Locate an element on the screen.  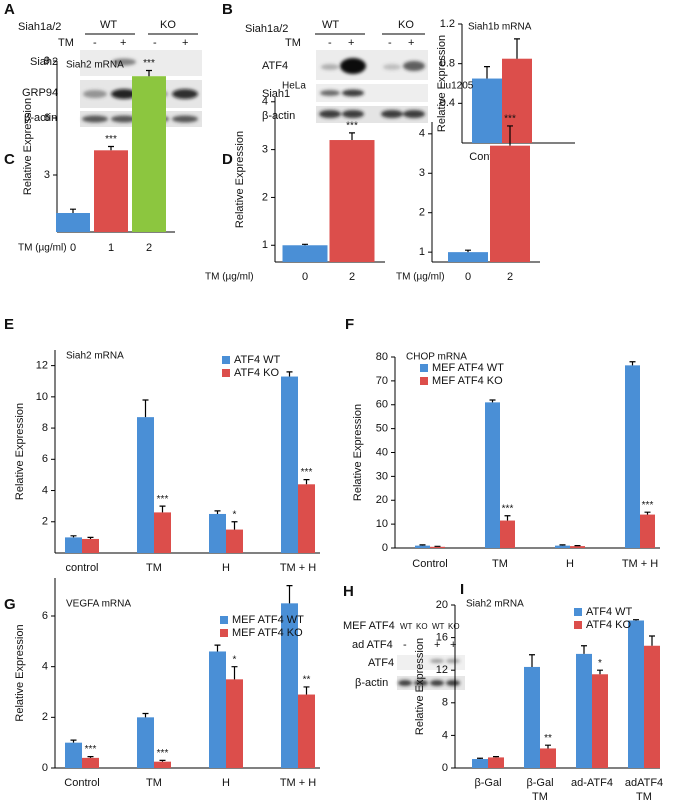
y-tick-label: 40 is located at coordinates (382, 452).